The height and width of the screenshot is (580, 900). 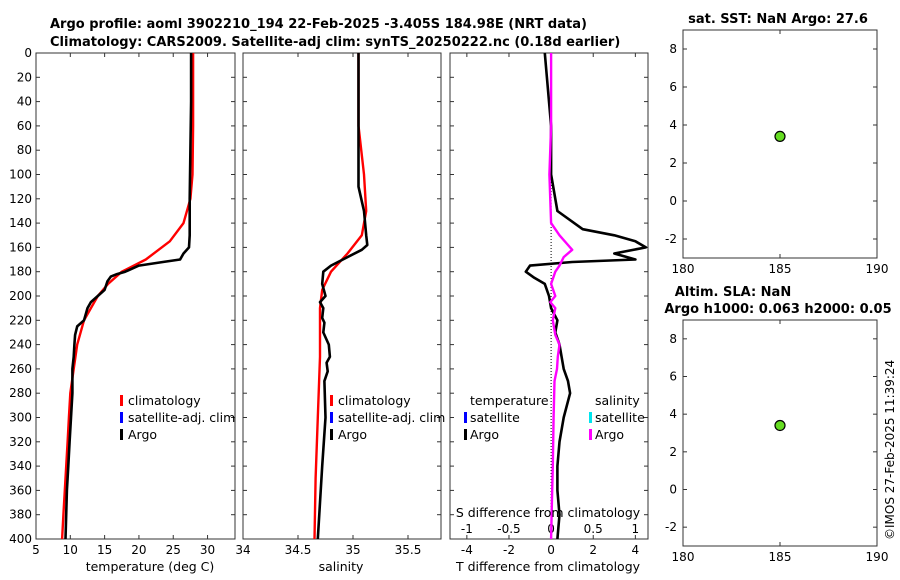 I want to click on y-tick-label: 60, so click(x=24, y=126).